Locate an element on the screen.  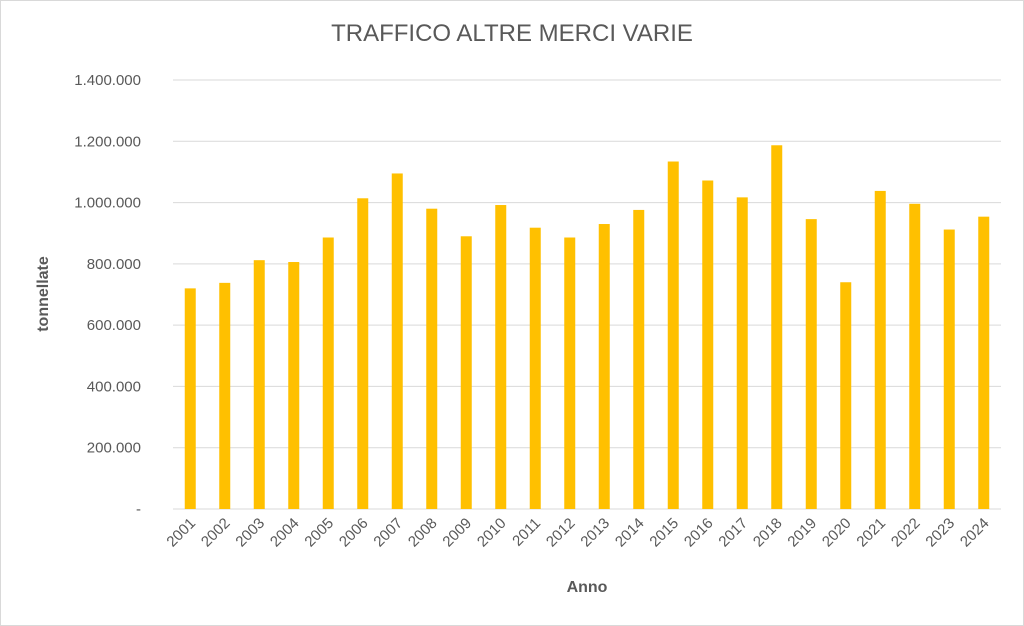
x-tick-label: 2007 is located at coordinates (388, 533).